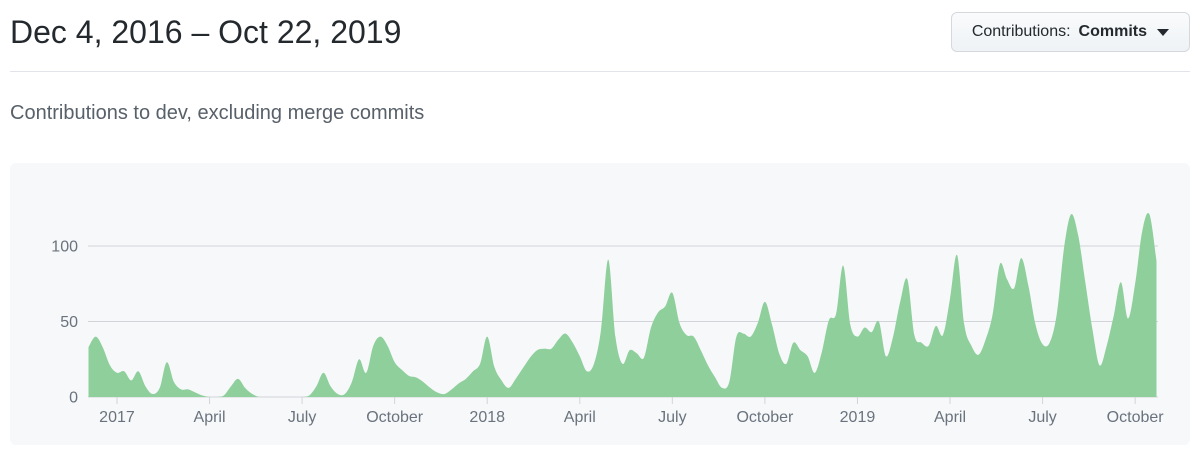  What do you see at coordinates (858, 417) in the screenshot?
I see `x-axis-label: 2019` at bounding box center [858, 417].